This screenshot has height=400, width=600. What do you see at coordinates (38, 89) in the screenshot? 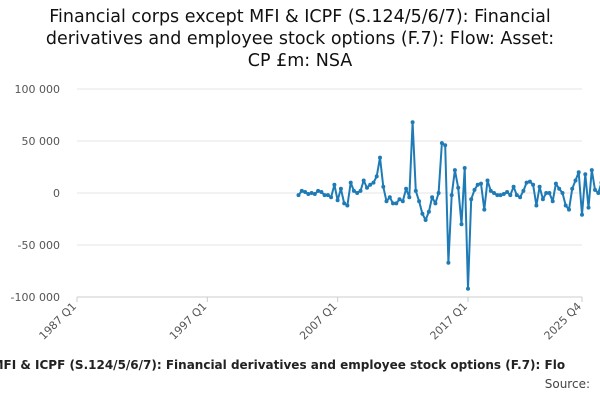
I see `y-tick-label: 100 000` at bounding box center [38, 89].